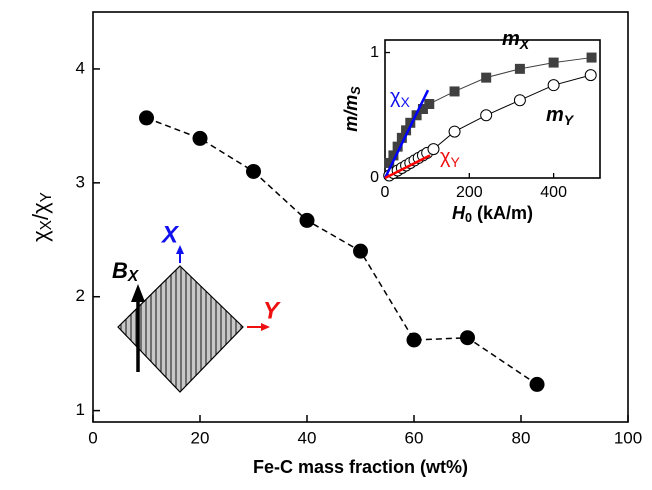 The image size is (652, 490). Describe the element at coordinates (406, 102) in the screenshot. I see `chix-label-sub: X` at that location.